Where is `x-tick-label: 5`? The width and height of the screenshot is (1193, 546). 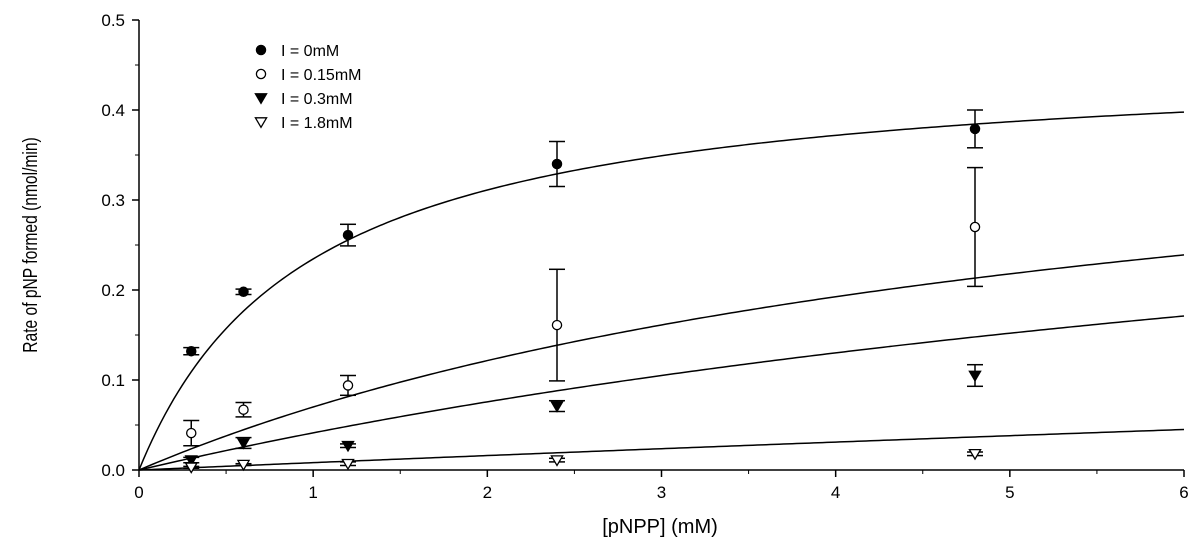 x-tick-label: 5 is located at coordinates (1009, 492).